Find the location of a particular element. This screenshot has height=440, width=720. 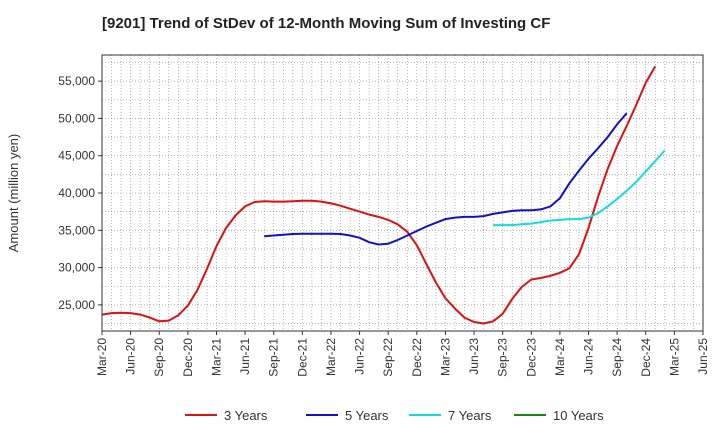

x-tick-label: Dec-20 is located at coordinates (188, 357).